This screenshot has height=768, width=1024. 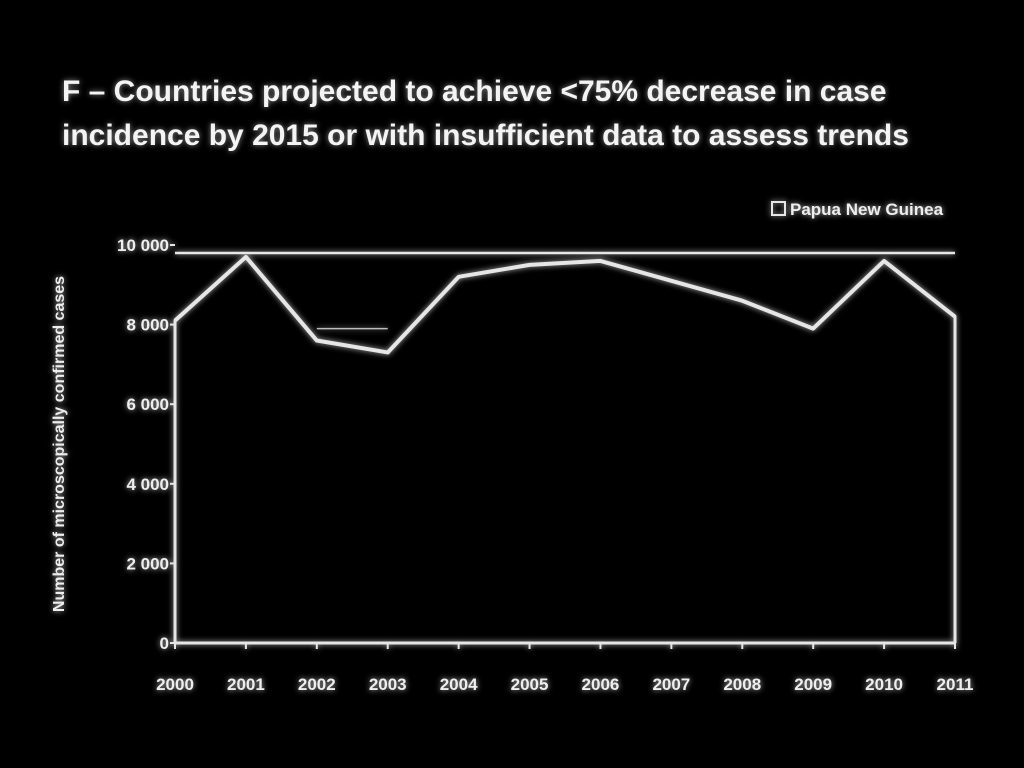 I want to click on x-tick-label: 2010, so click(x=884, y=684).